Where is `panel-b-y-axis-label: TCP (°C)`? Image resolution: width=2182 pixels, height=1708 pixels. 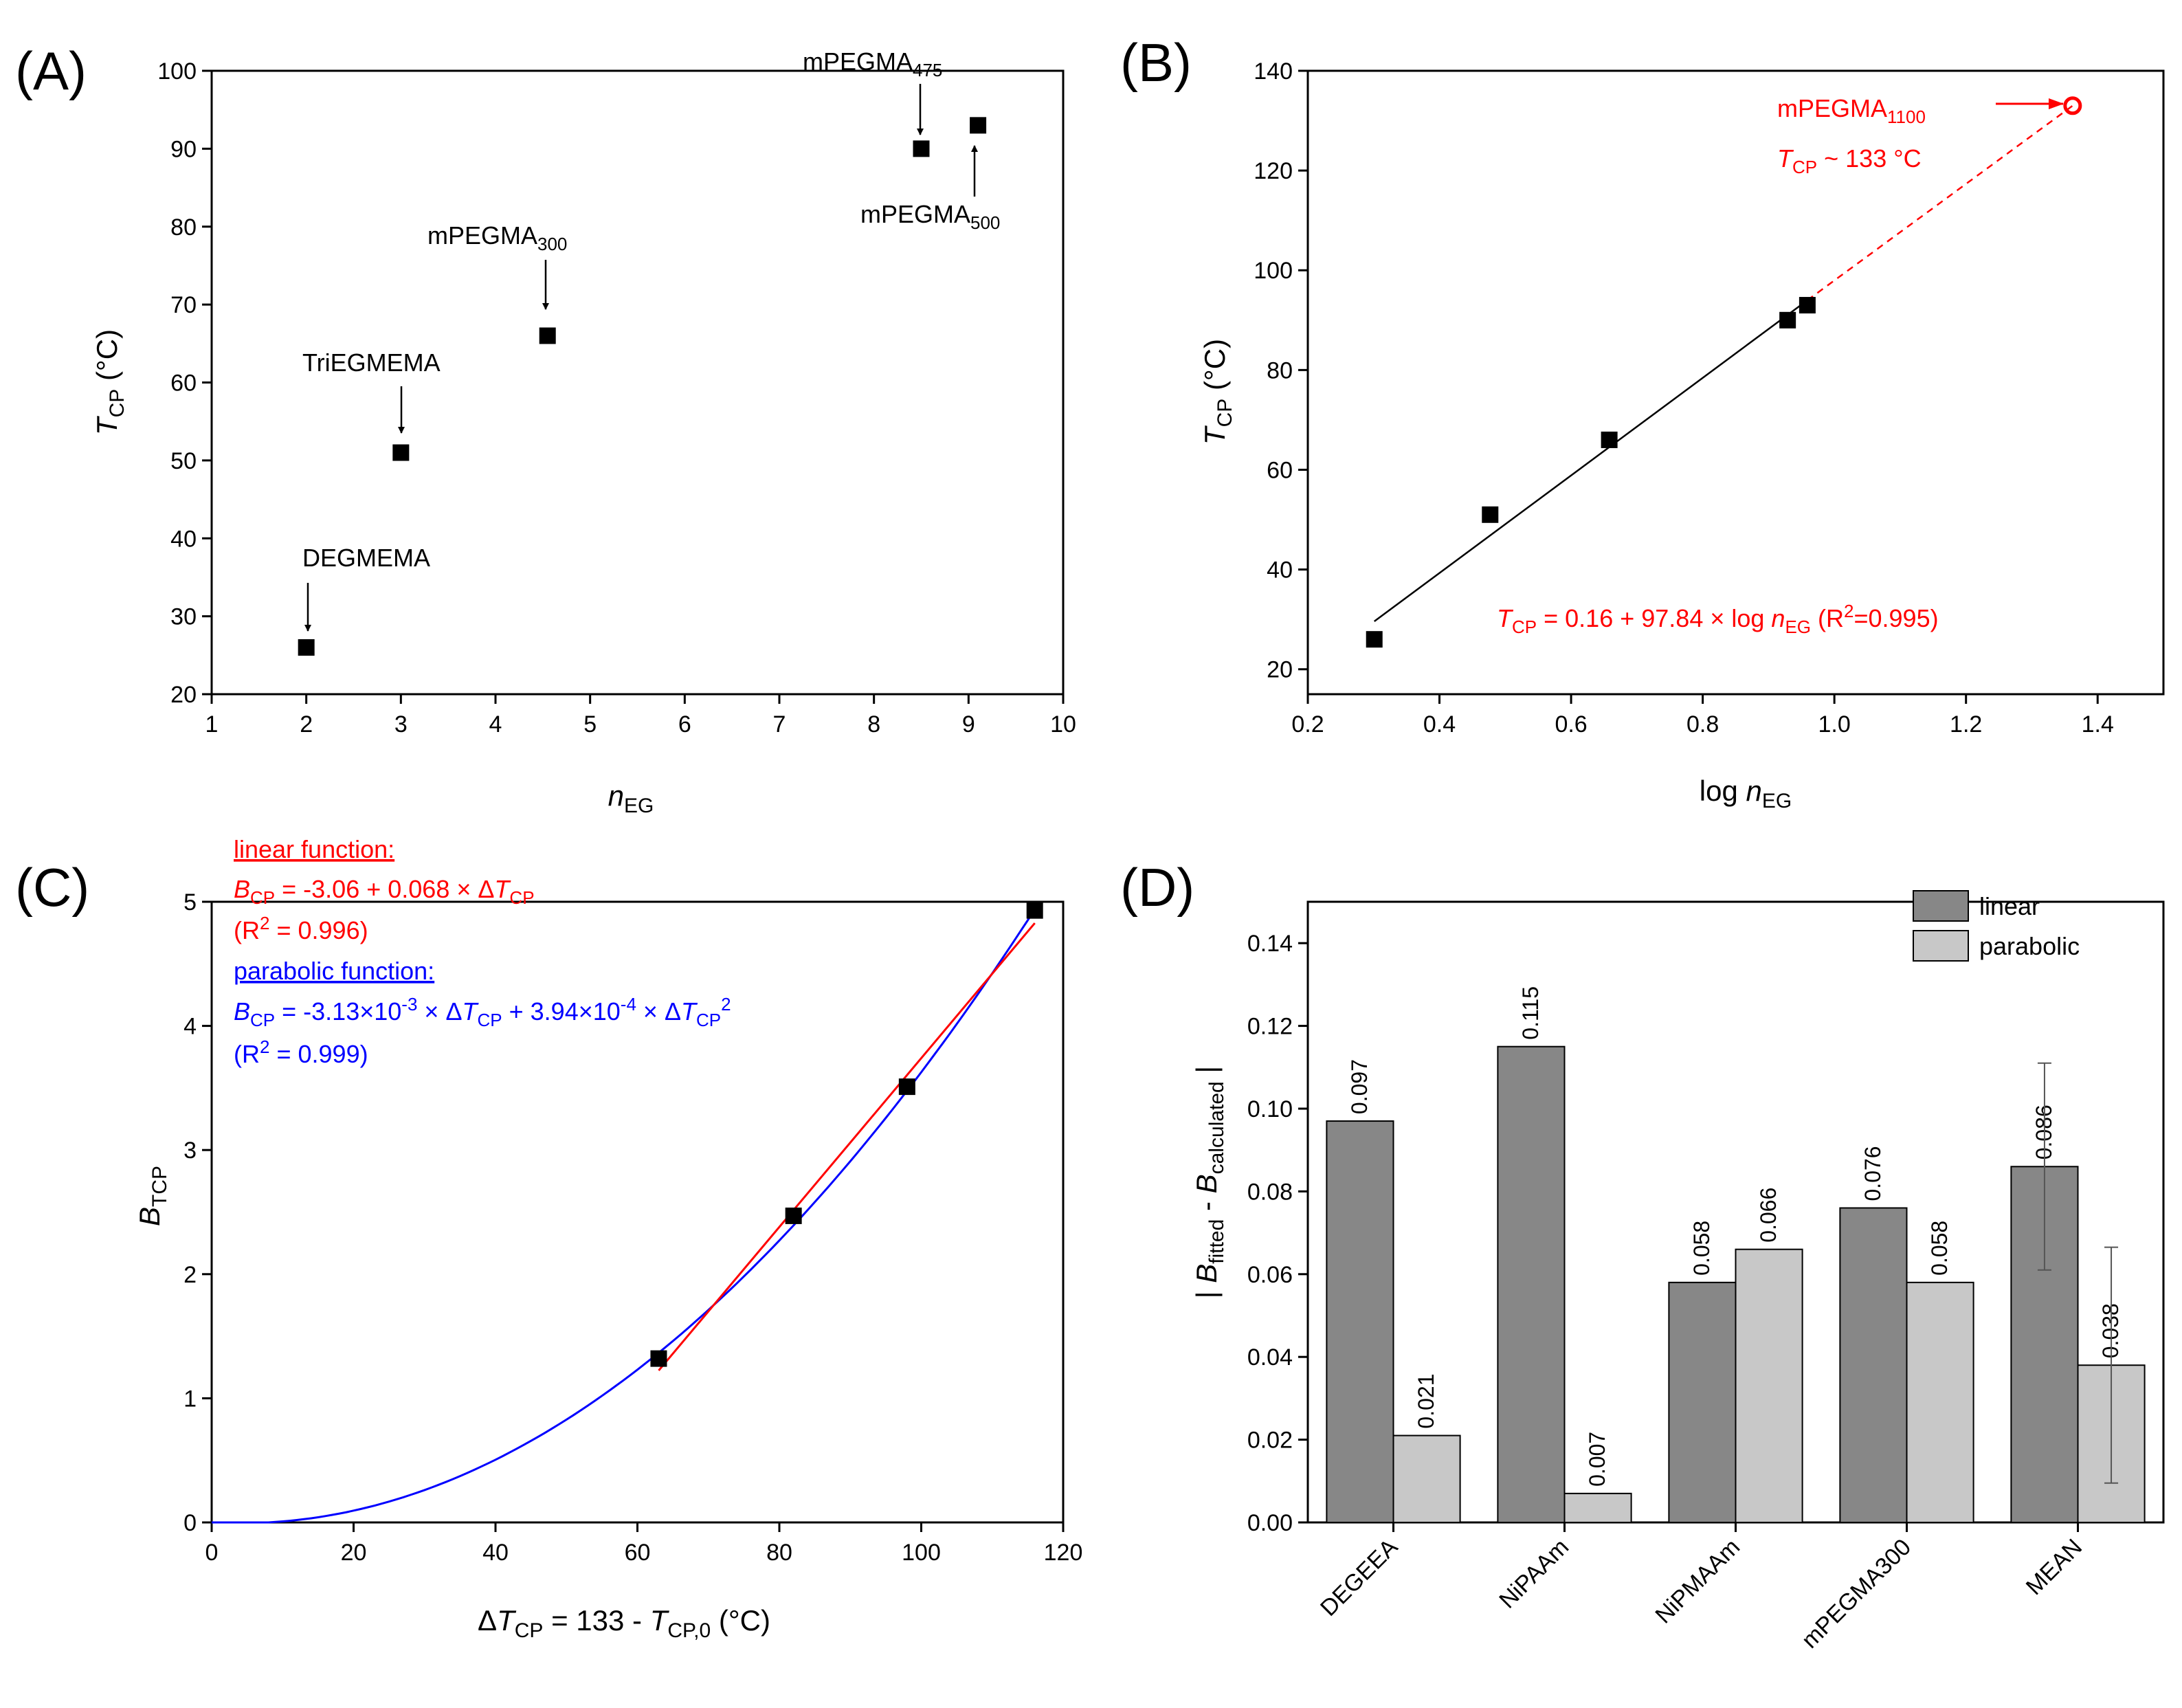
panel-b-y-axis-label: TCP (°C) is located at coordinates (1217, 392).